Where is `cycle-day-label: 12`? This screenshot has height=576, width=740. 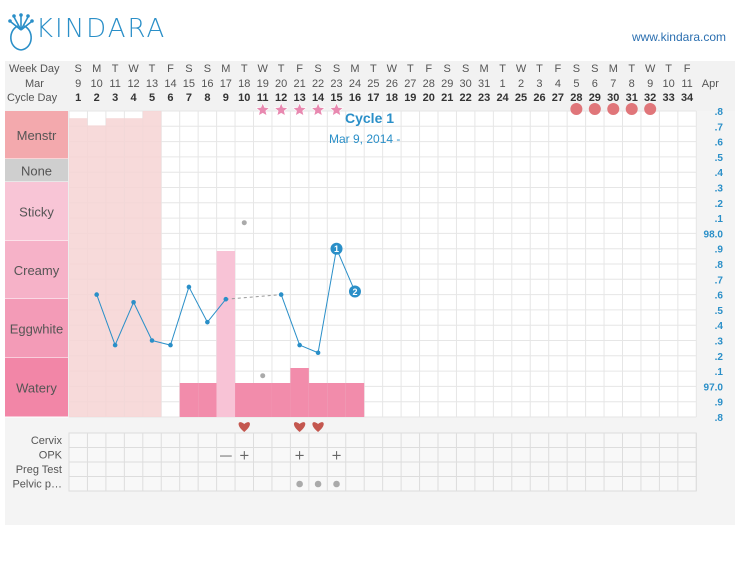
cycle-day-label: 12 is located at coordinates (281, 98).